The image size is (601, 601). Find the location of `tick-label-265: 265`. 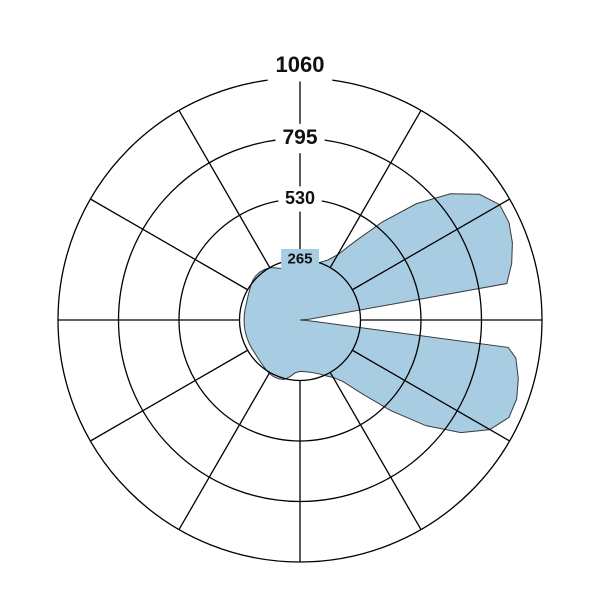

tick-label-265: 265 is located at coordinates (299, 258).